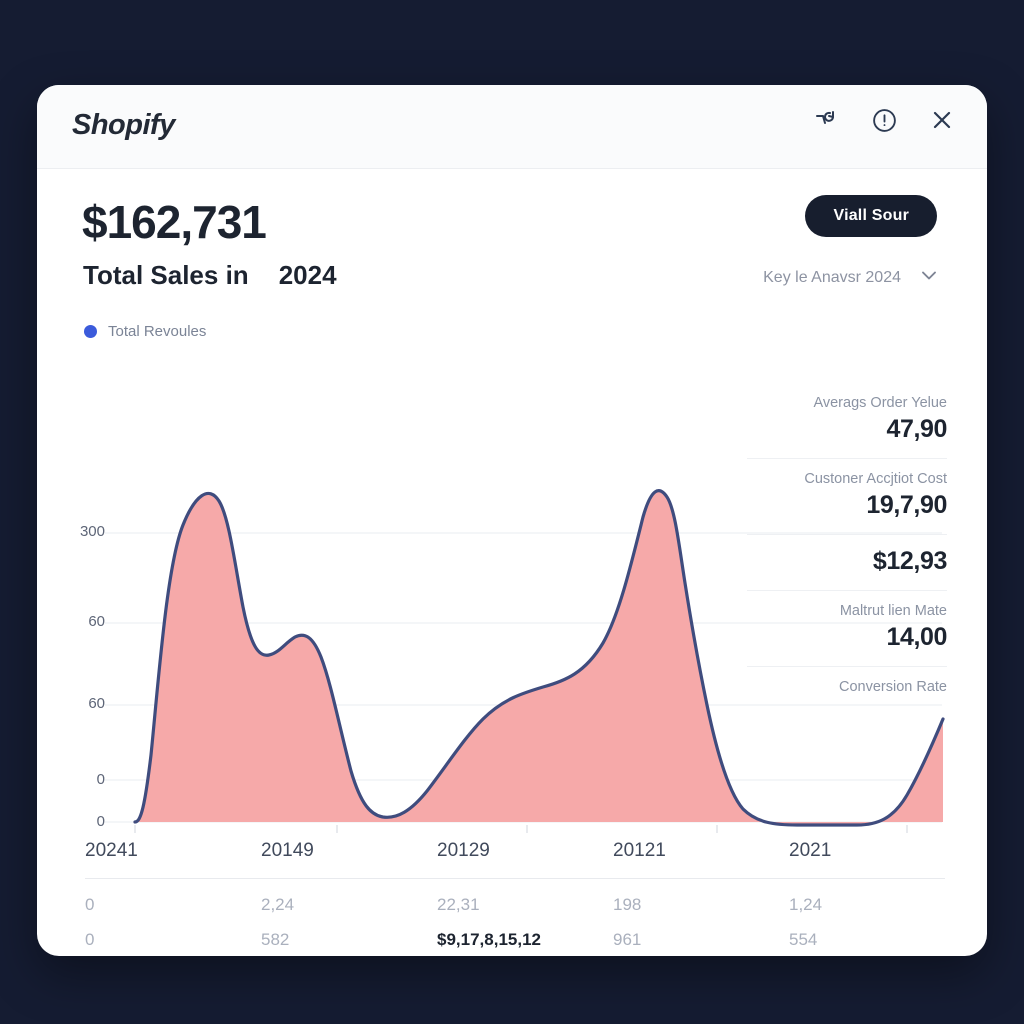 The width and height of the screenshot is (1024, 1024). What do you see at coordinates (174, 222) in the screenshot?
I see `total-sales-value: $162,731` at bounding box center [174, 222].